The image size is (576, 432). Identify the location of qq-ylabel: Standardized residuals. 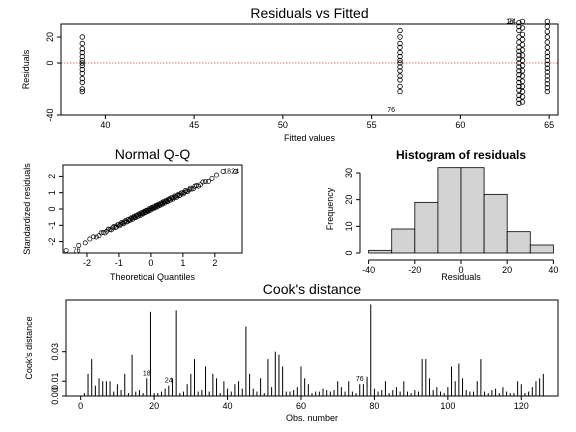
(27, 209).